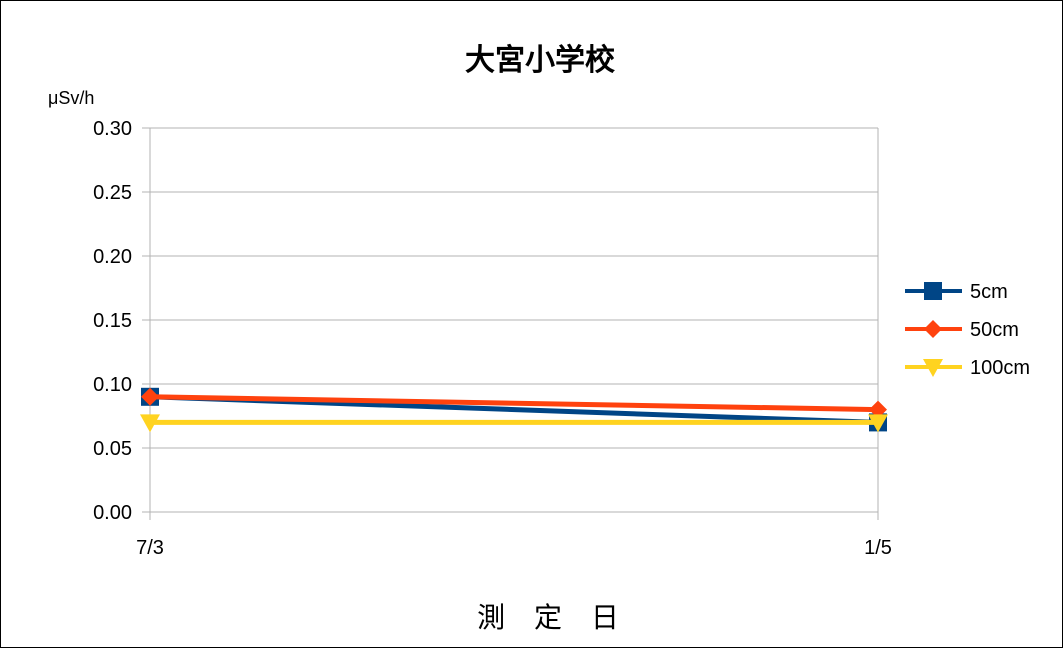 This screenshot has width=1063, height=648. I want to click on y-unit-label: μSv/h, so click(71, 98).